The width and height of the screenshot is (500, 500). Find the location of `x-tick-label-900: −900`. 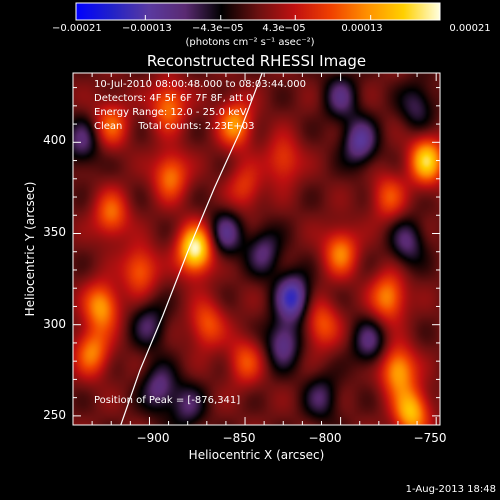

x-tick-label-900: −900 is located at coordinates (153, 438).